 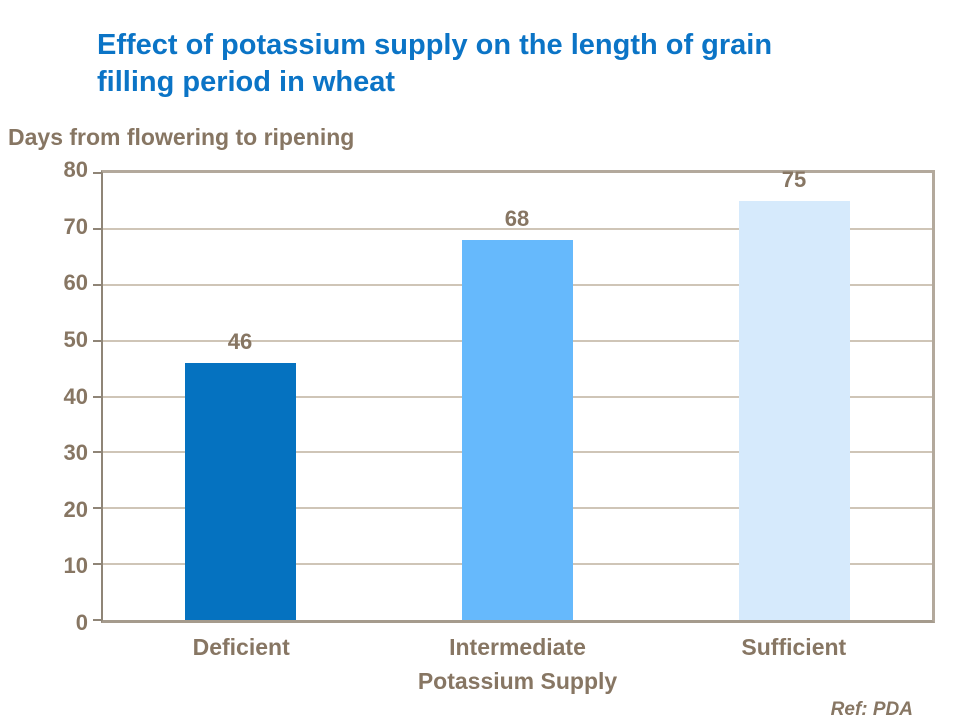 What do you see at coordinates (517, 219) in the screenshot?
I see `bar-value-label: 68` at bounding box center [517, 219].